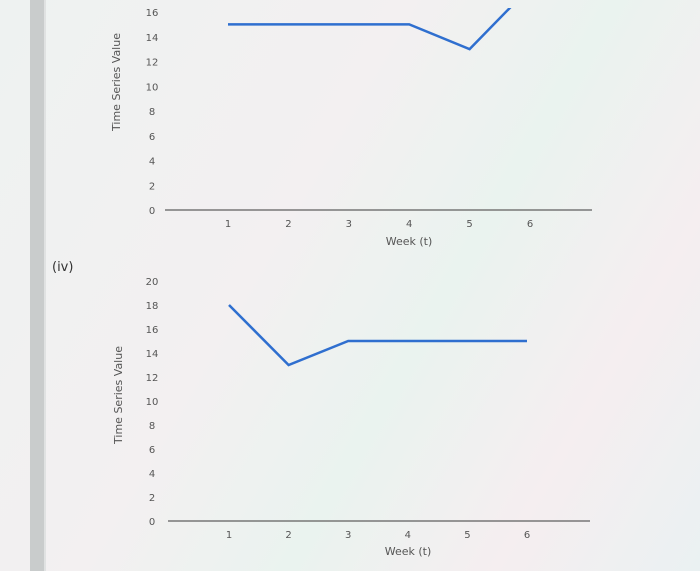  What do you see at coordinates (63, 267) in the screenshot?
I see `part-label: (iv)` at bounding box center [63, 267].